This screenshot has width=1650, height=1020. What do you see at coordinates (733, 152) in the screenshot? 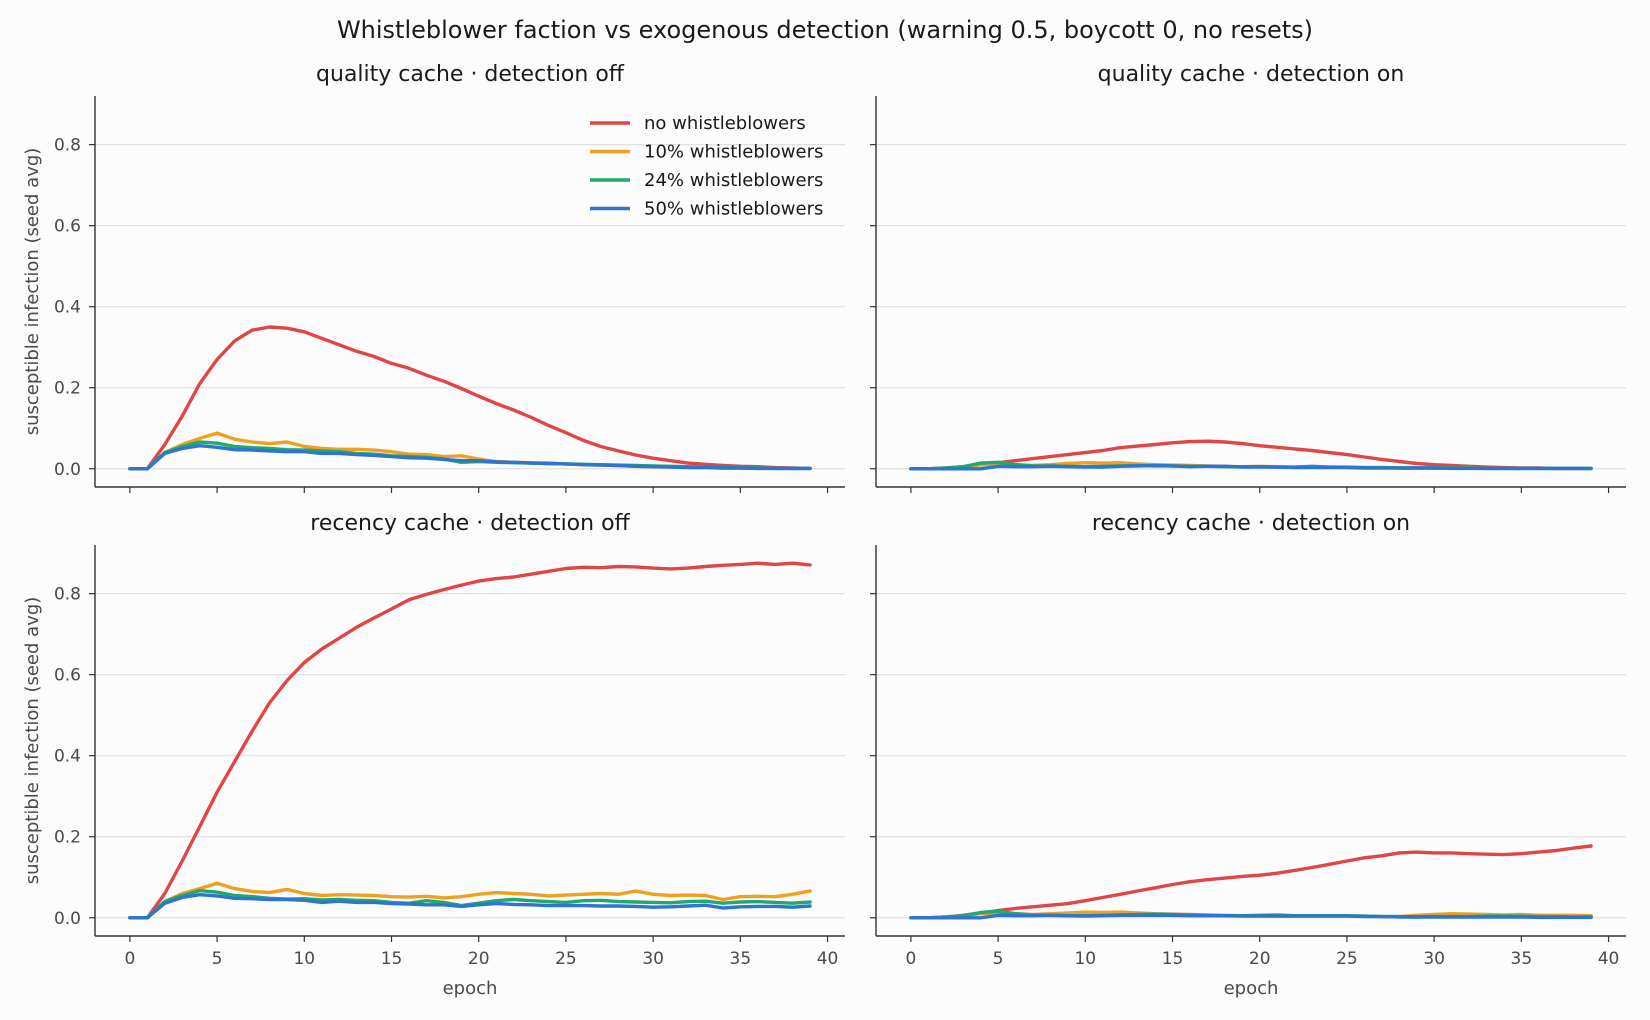
I see `legend-label: 10% whistleblowers` at bounding box center [733, 152].